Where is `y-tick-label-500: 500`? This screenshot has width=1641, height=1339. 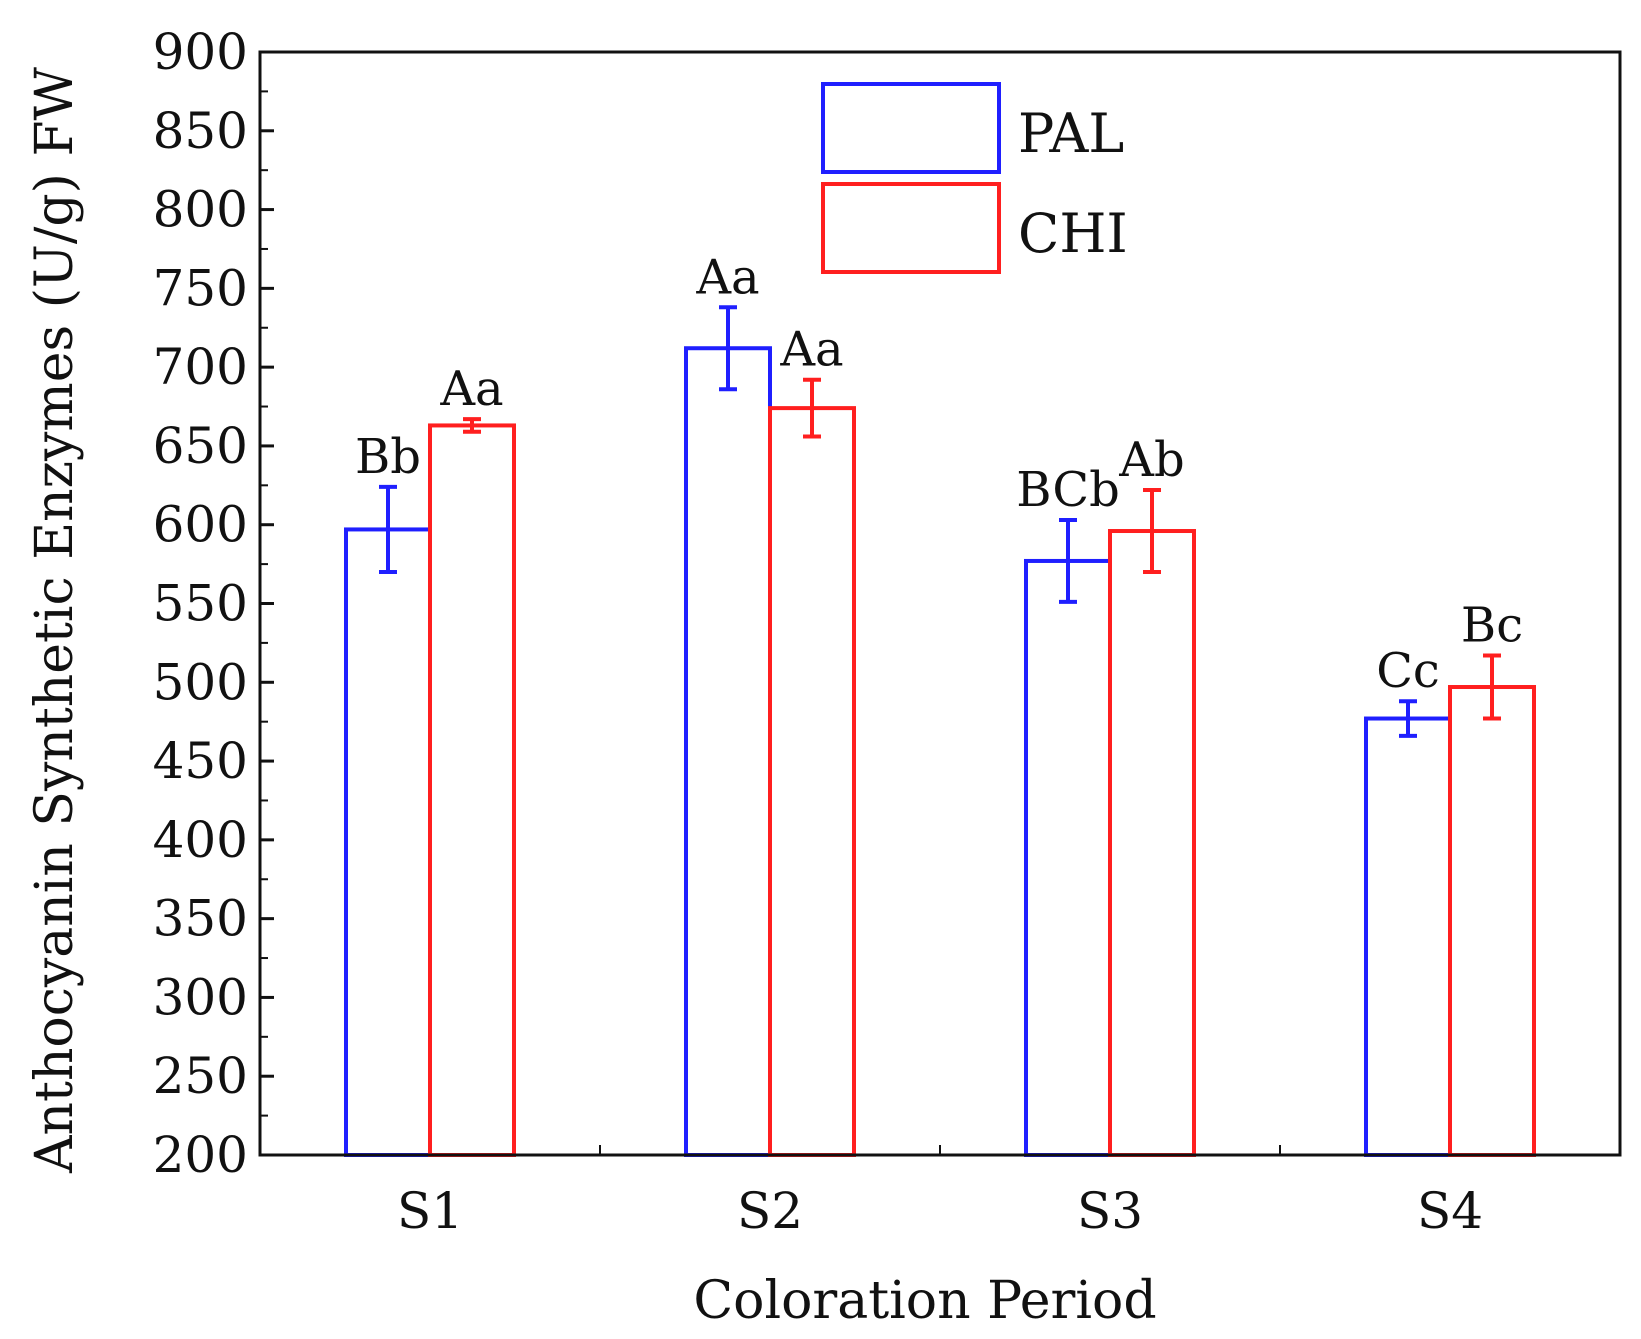
y-tick-label-500: 500 is located at coordinates (200, 682).